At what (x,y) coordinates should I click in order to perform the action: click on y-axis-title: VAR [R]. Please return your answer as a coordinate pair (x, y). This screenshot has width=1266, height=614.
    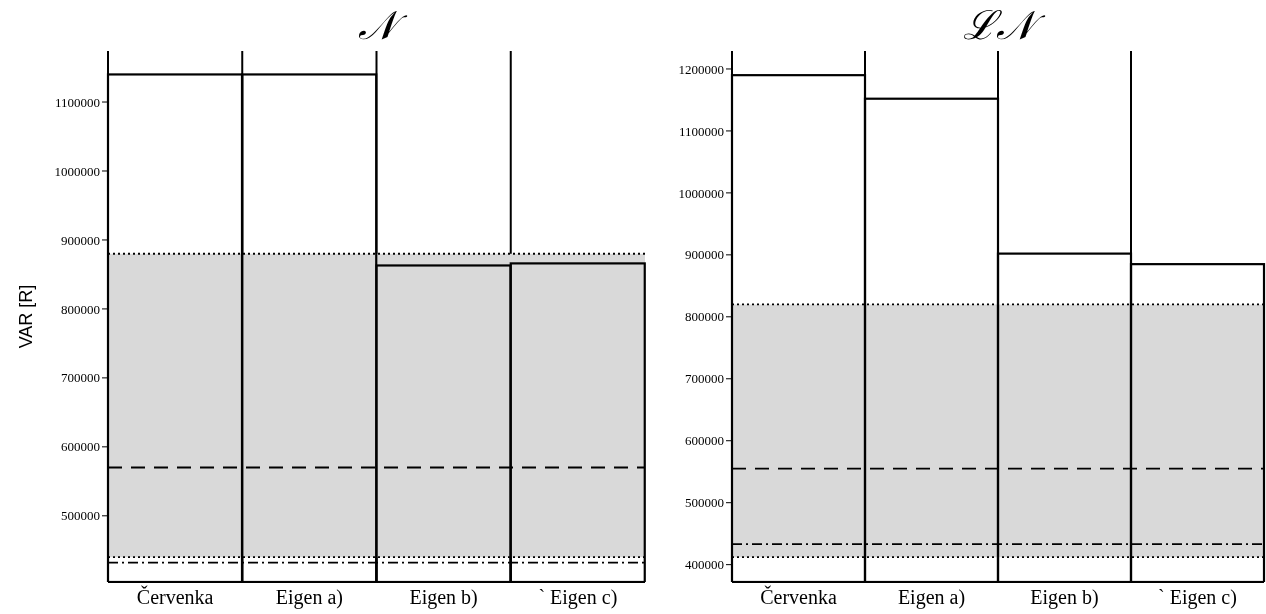
    Looking at the image, I should click on (26, 316).